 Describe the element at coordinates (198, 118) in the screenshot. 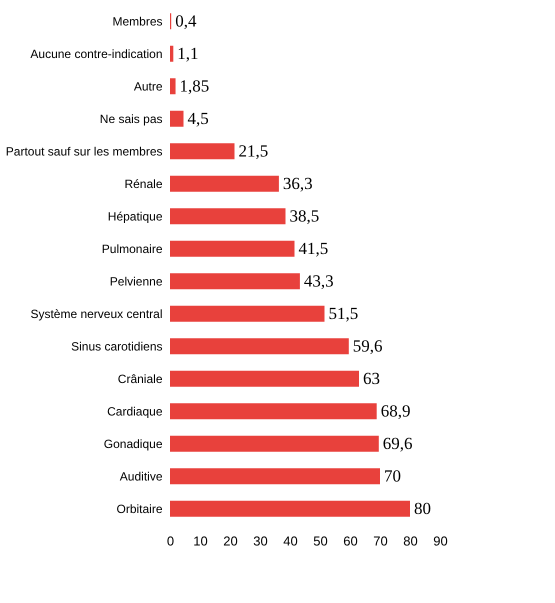

I see `data-label: 4,5` at that location.